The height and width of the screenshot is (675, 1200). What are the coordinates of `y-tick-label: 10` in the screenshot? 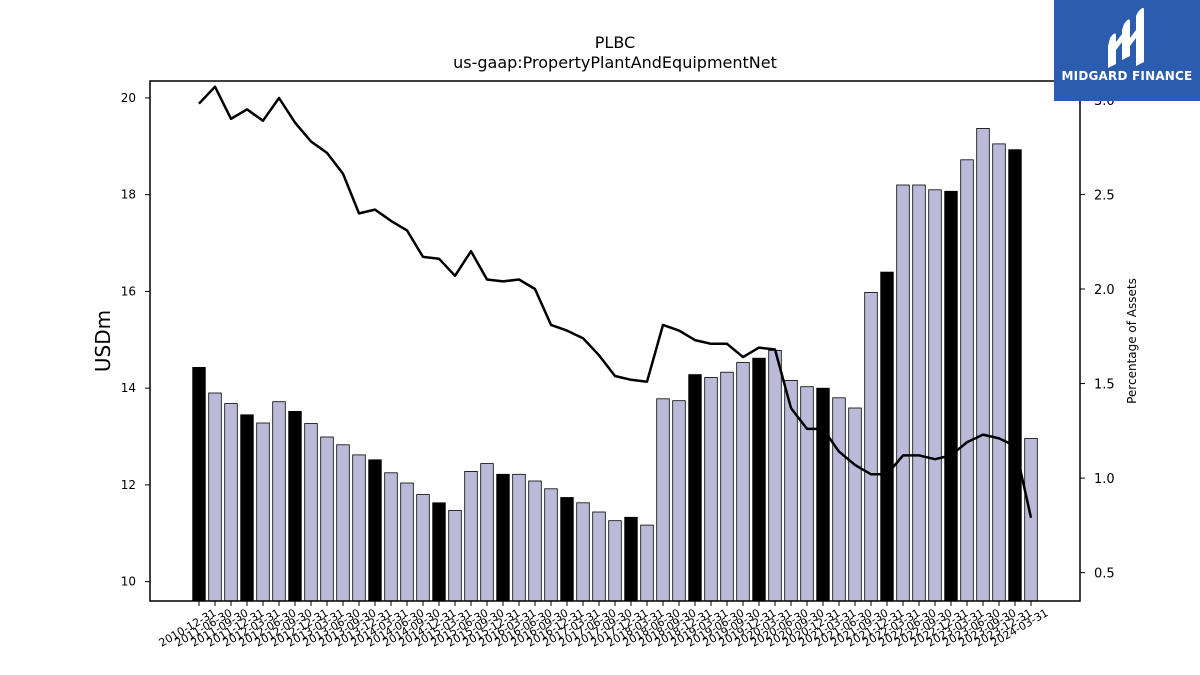 It's located at (128, 582).